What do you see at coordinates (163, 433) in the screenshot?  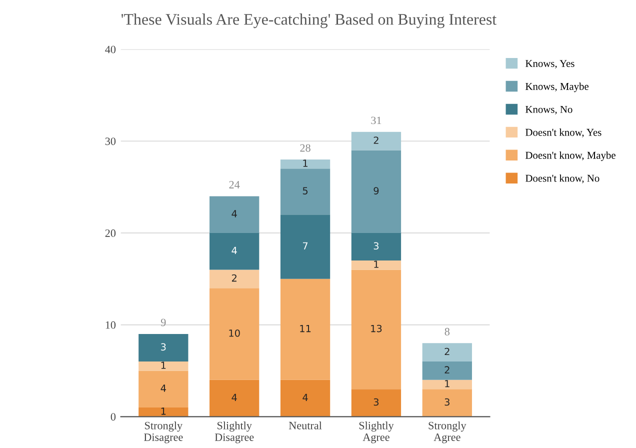 I see `x-tick-label: Strongly Disagree` at bounding box center [163, 433].